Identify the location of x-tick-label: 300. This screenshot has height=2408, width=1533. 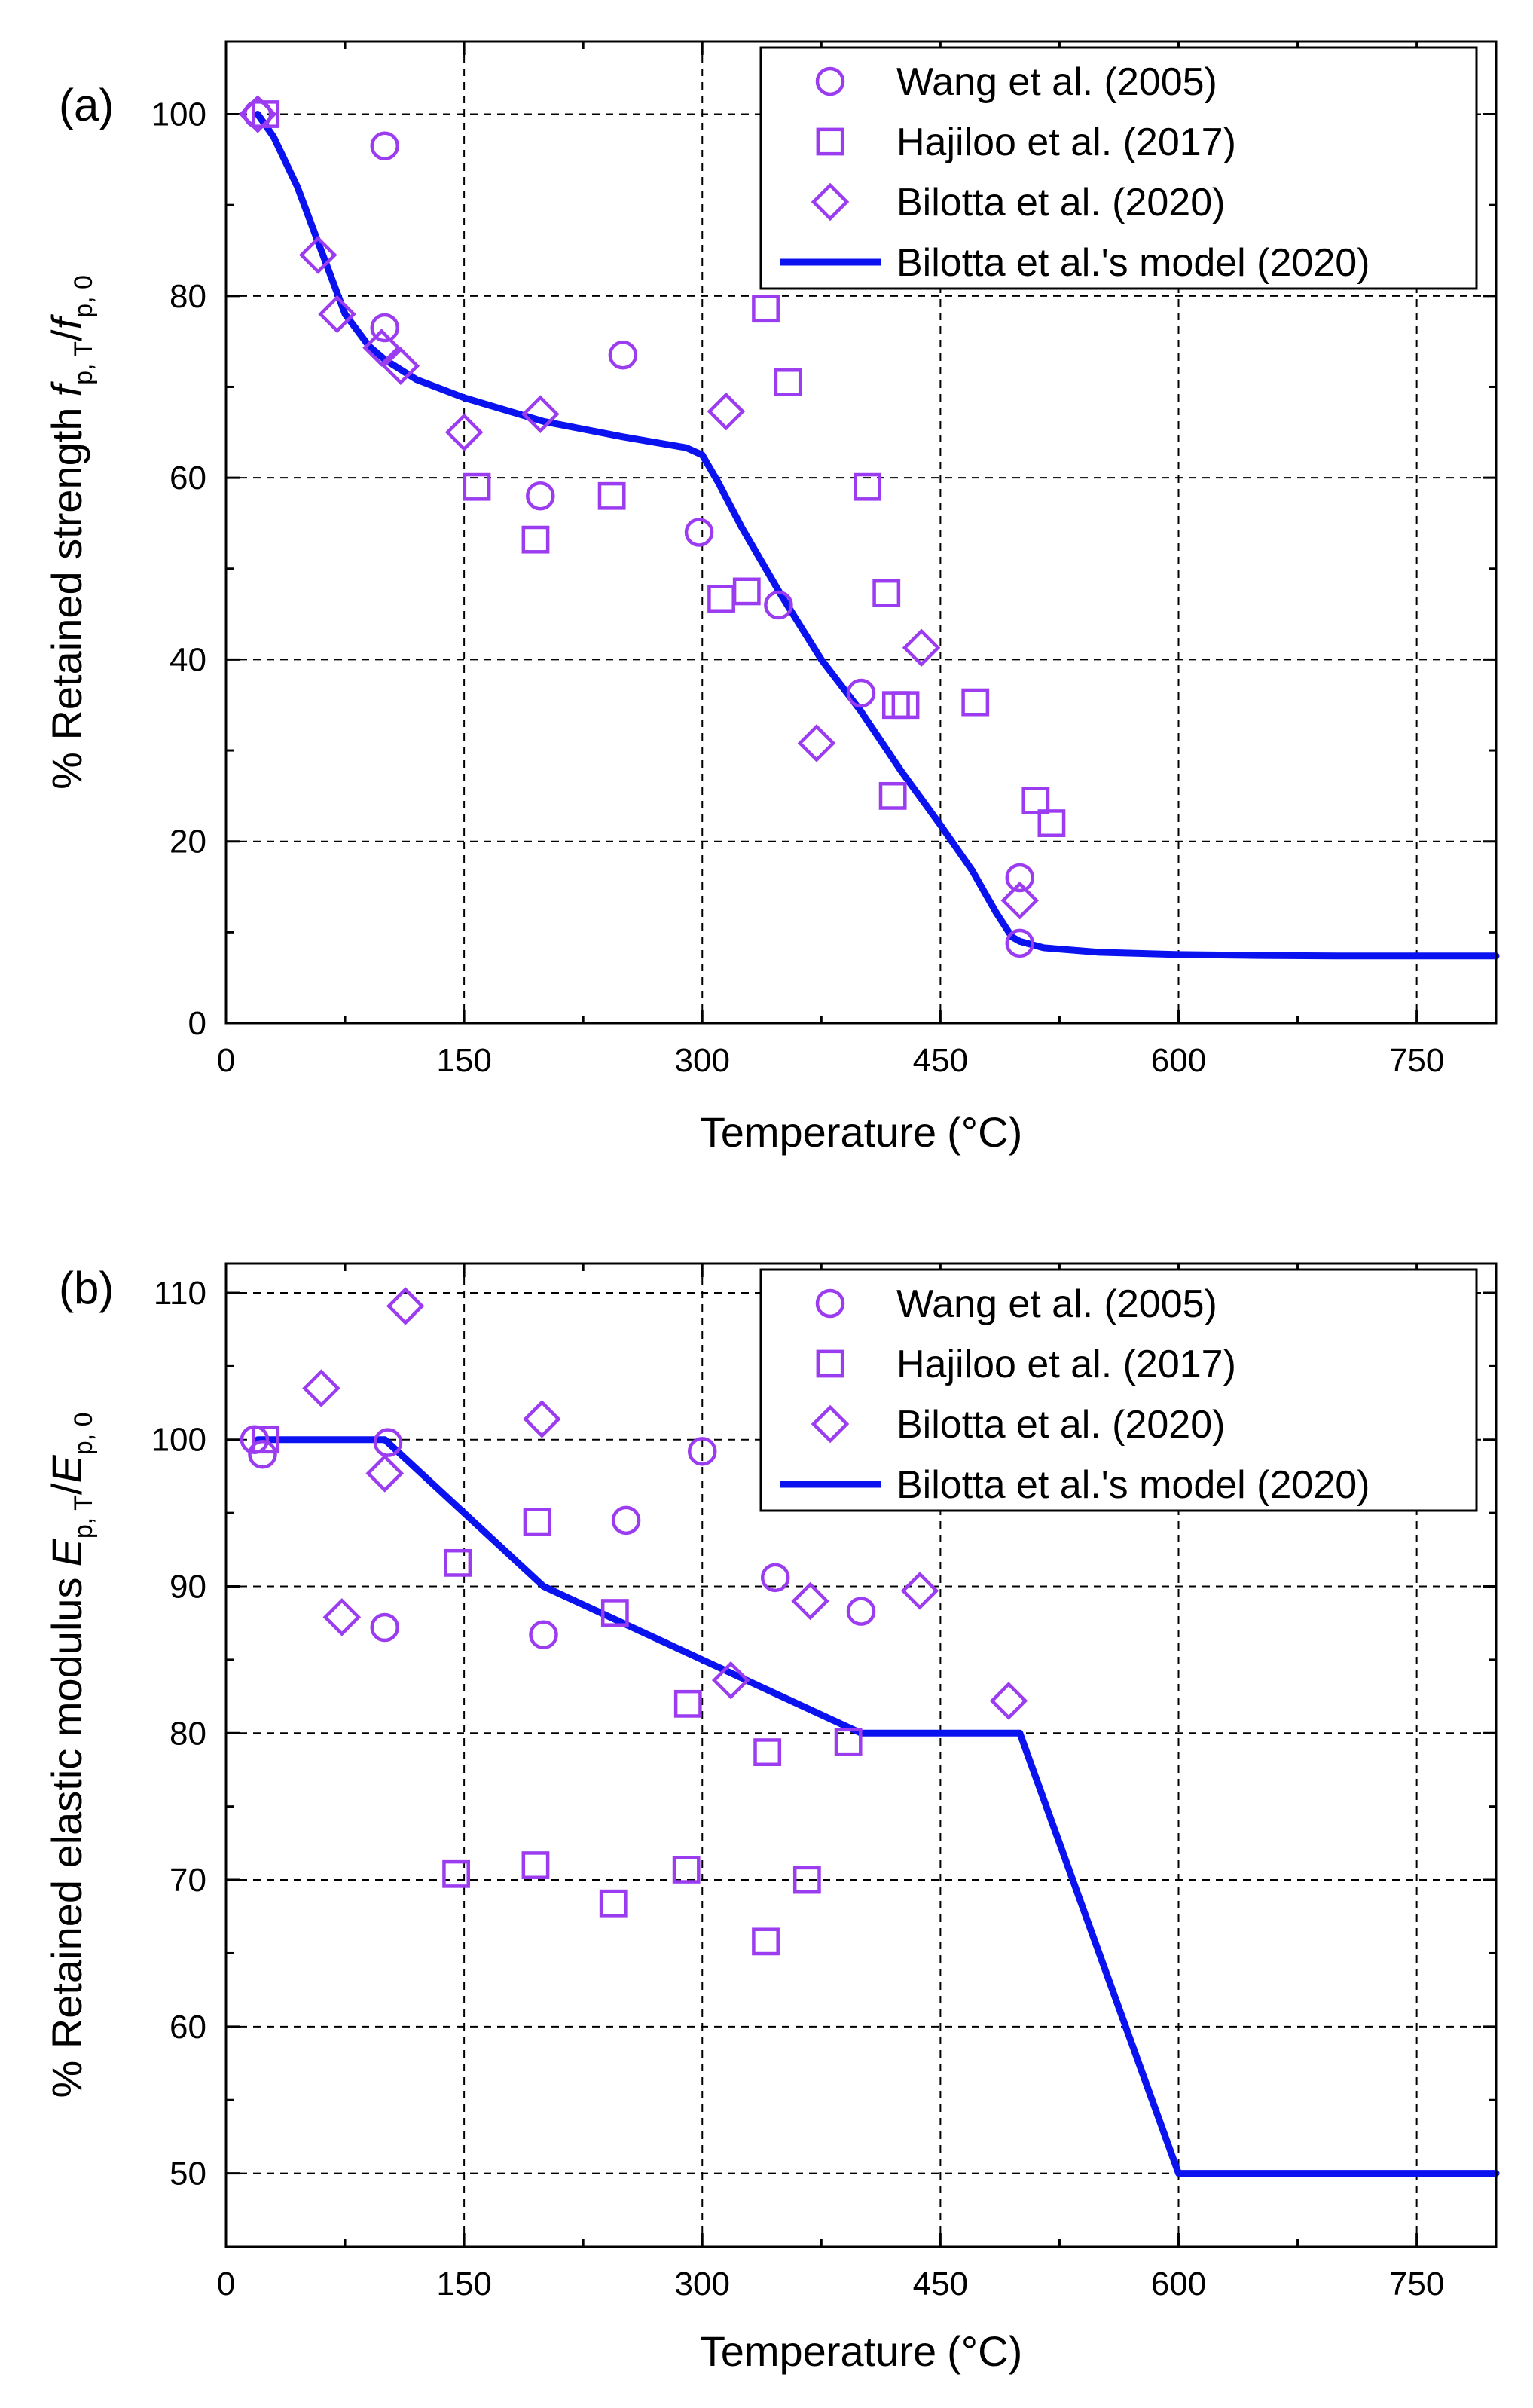
(703, 1060).